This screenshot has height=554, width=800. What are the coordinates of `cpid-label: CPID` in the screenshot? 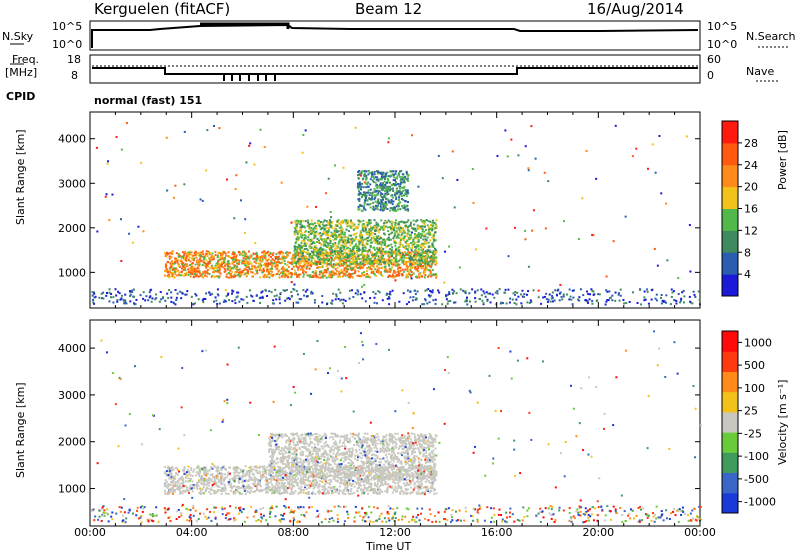 It's located at (21, 96).